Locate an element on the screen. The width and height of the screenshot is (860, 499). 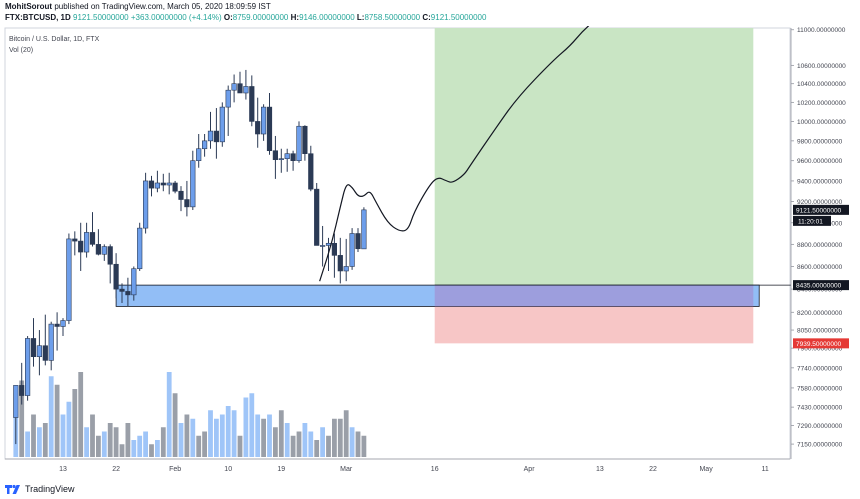
open-label: O: is located at coordinates (228, 17).